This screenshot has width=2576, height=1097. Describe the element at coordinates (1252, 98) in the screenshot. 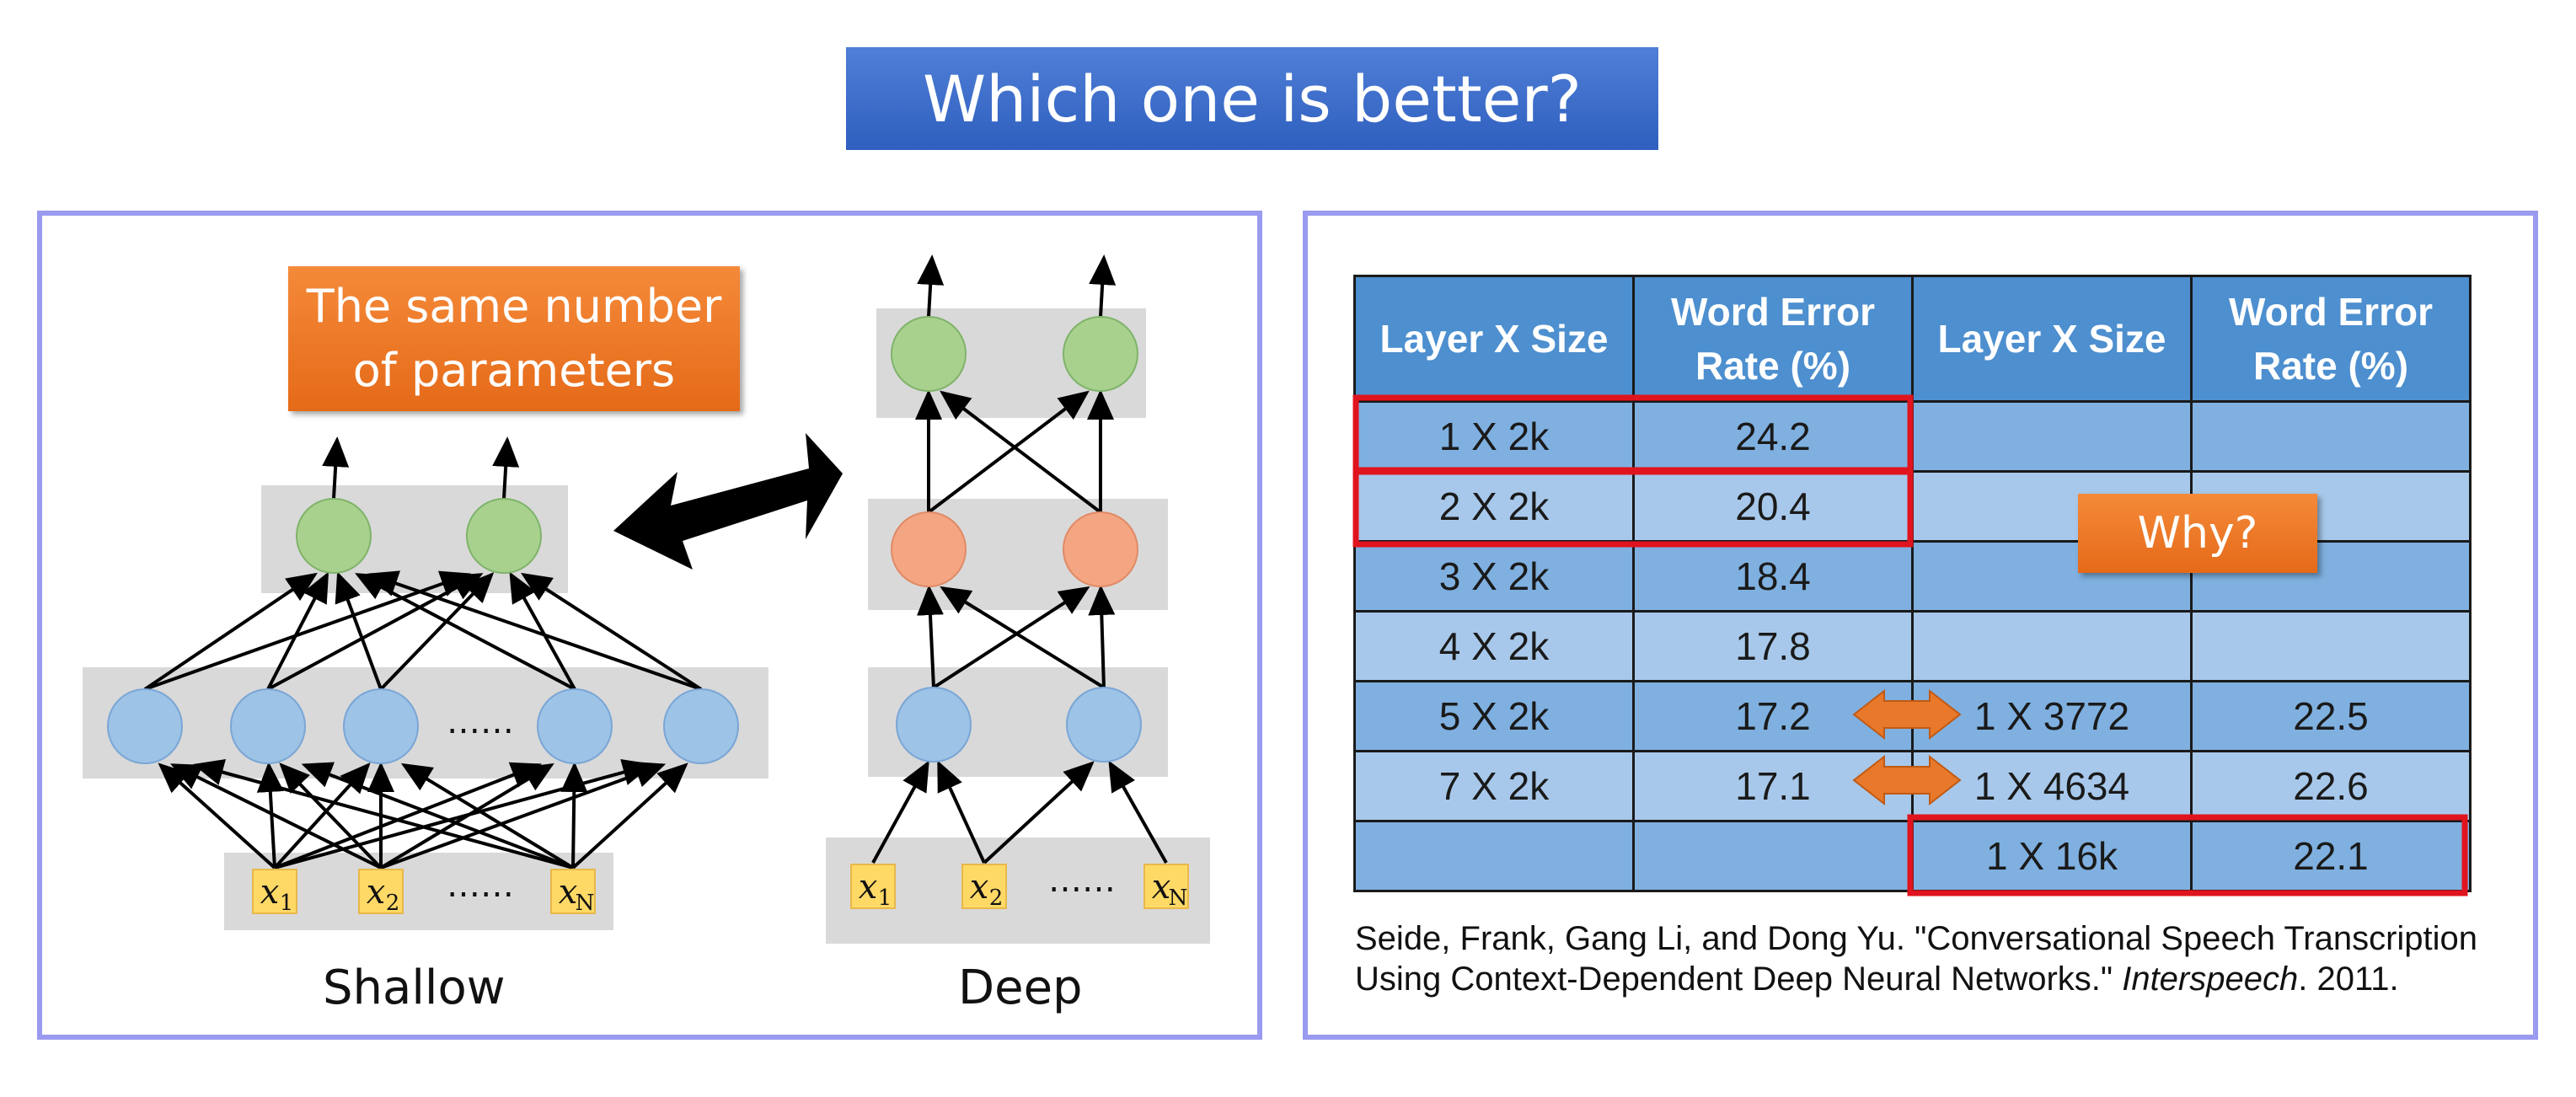

I see `slide-title: Which one is better?` at that location.